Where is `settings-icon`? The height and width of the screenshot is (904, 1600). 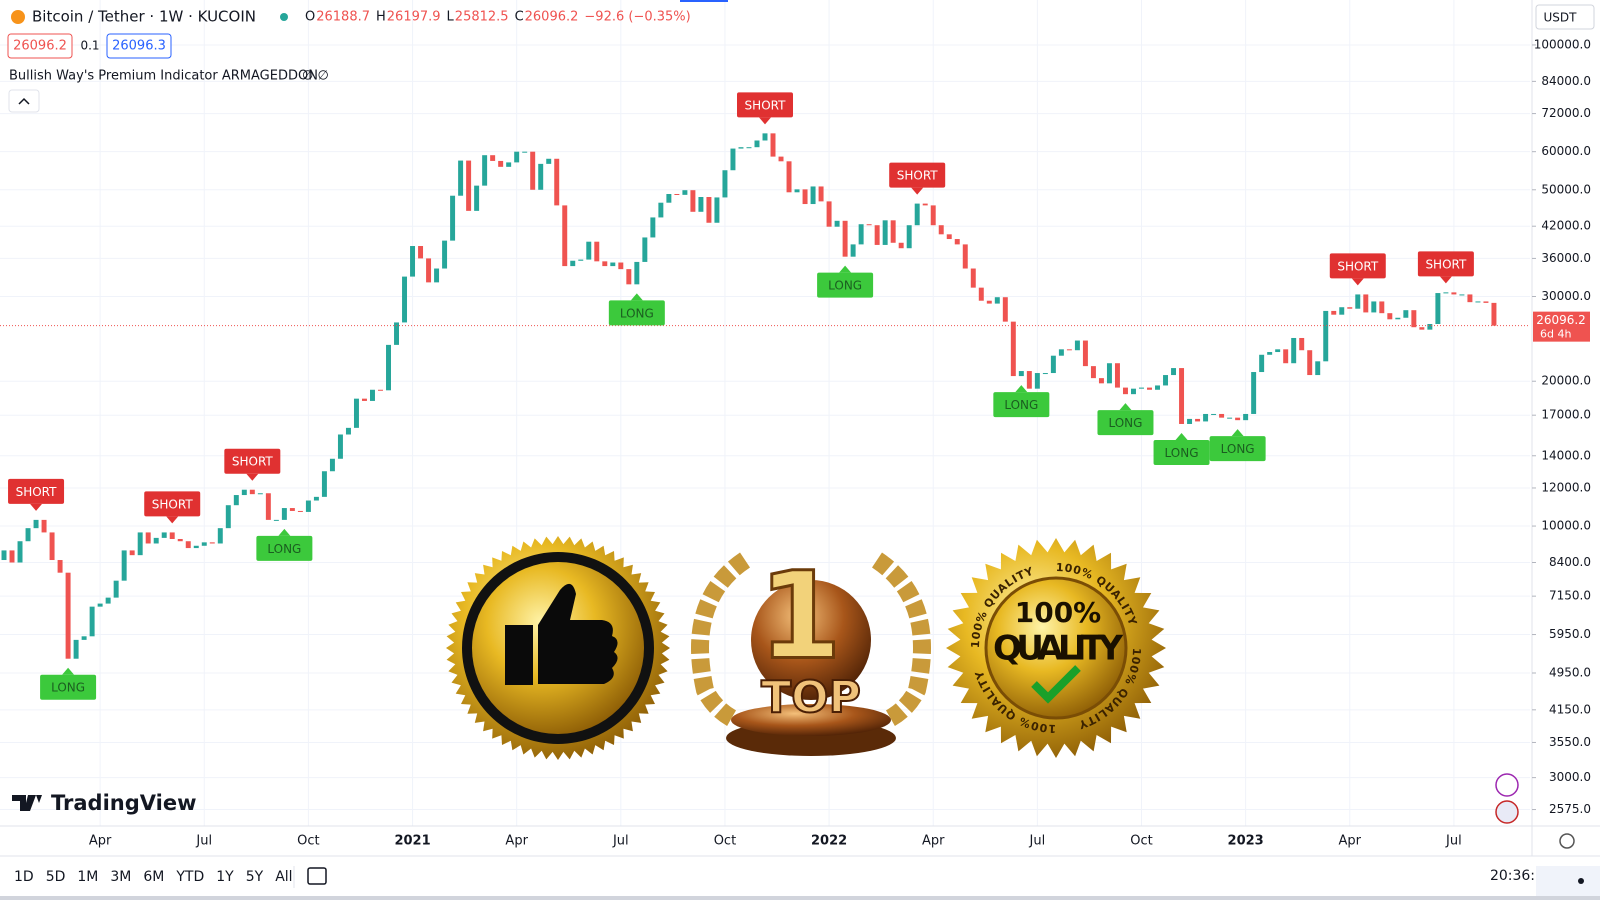
settings-icon is located at coordinates (1567, 841).